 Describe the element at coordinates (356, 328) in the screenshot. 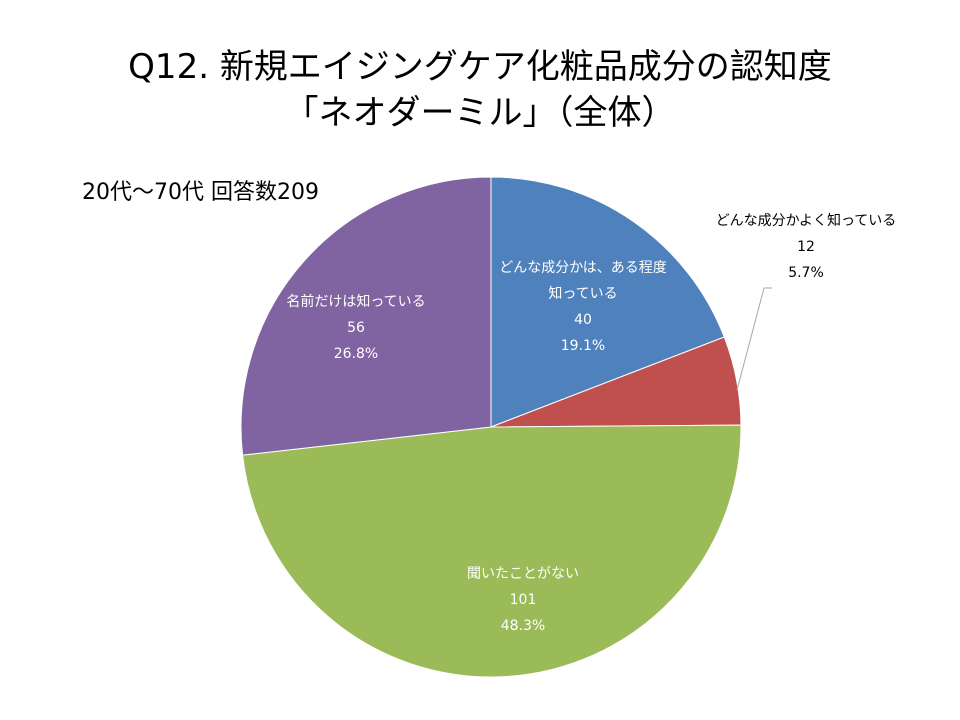

I see `slice-label-3-line-1: 56` at that location.